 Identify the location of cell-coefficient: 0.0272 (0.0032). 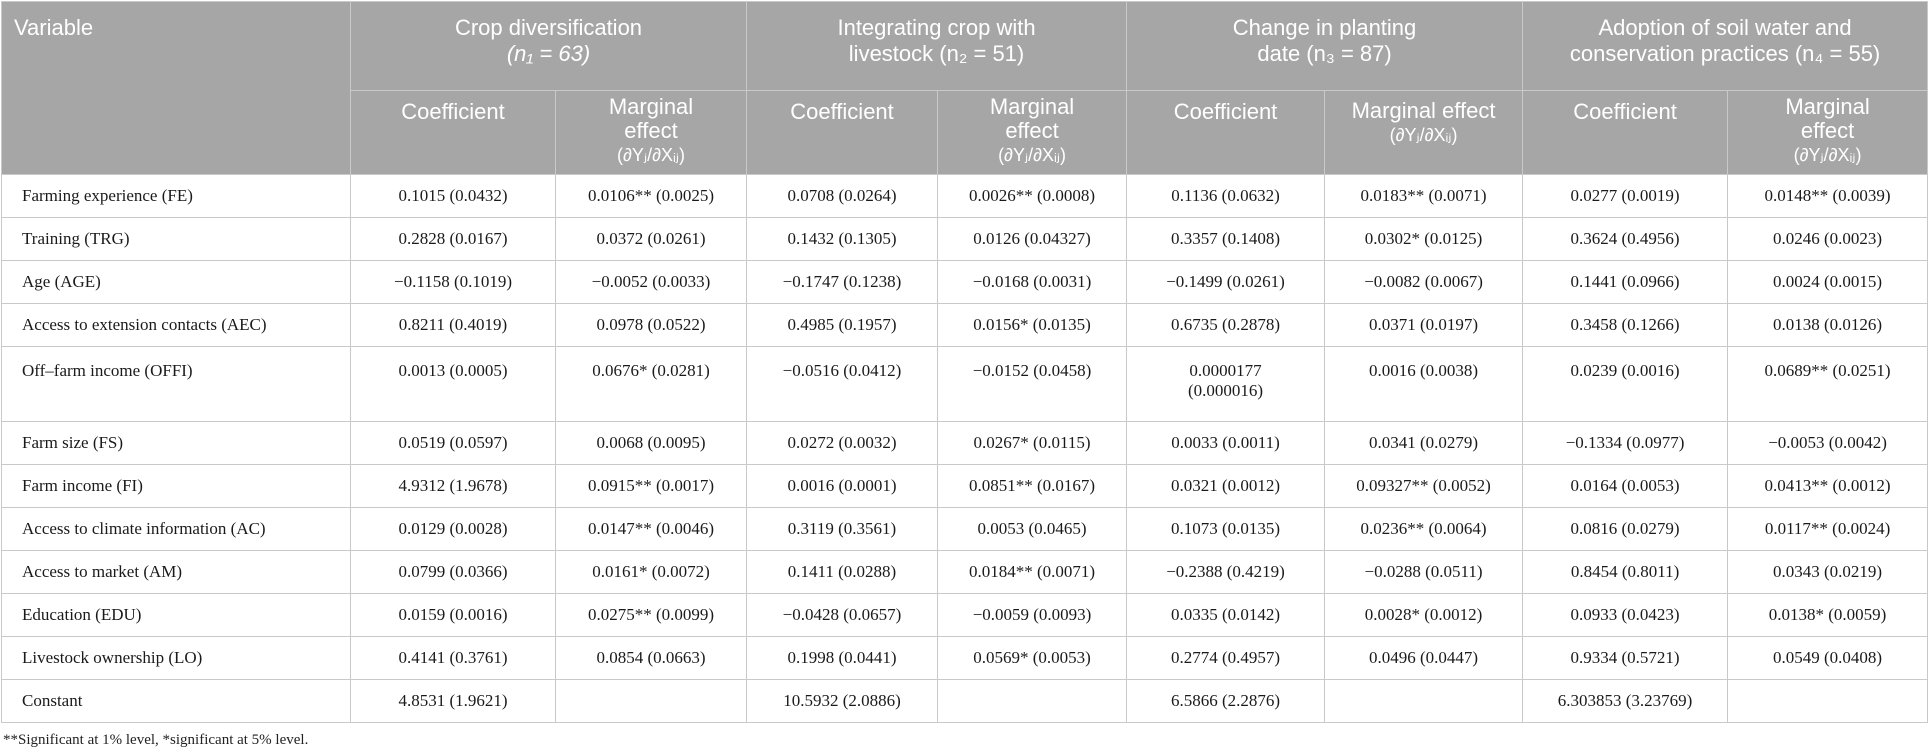
(842, 443).